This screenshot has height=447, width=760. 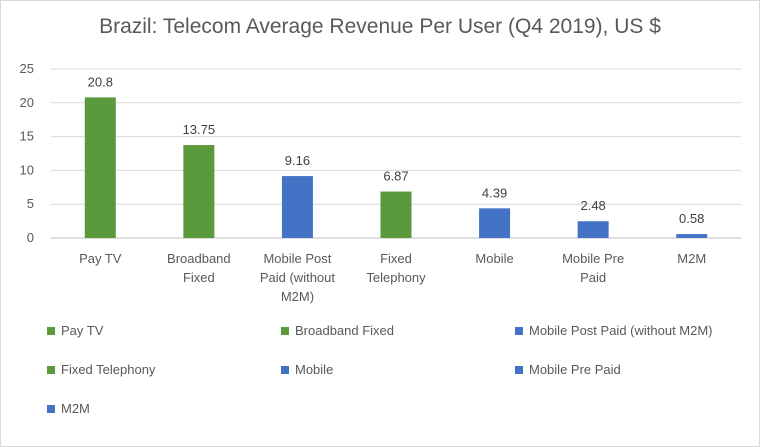 What do you see at coordinates (345, 330) in the screenshot?
I see `legend-label: Broadband Fixed` at bounding box center [345, 330].